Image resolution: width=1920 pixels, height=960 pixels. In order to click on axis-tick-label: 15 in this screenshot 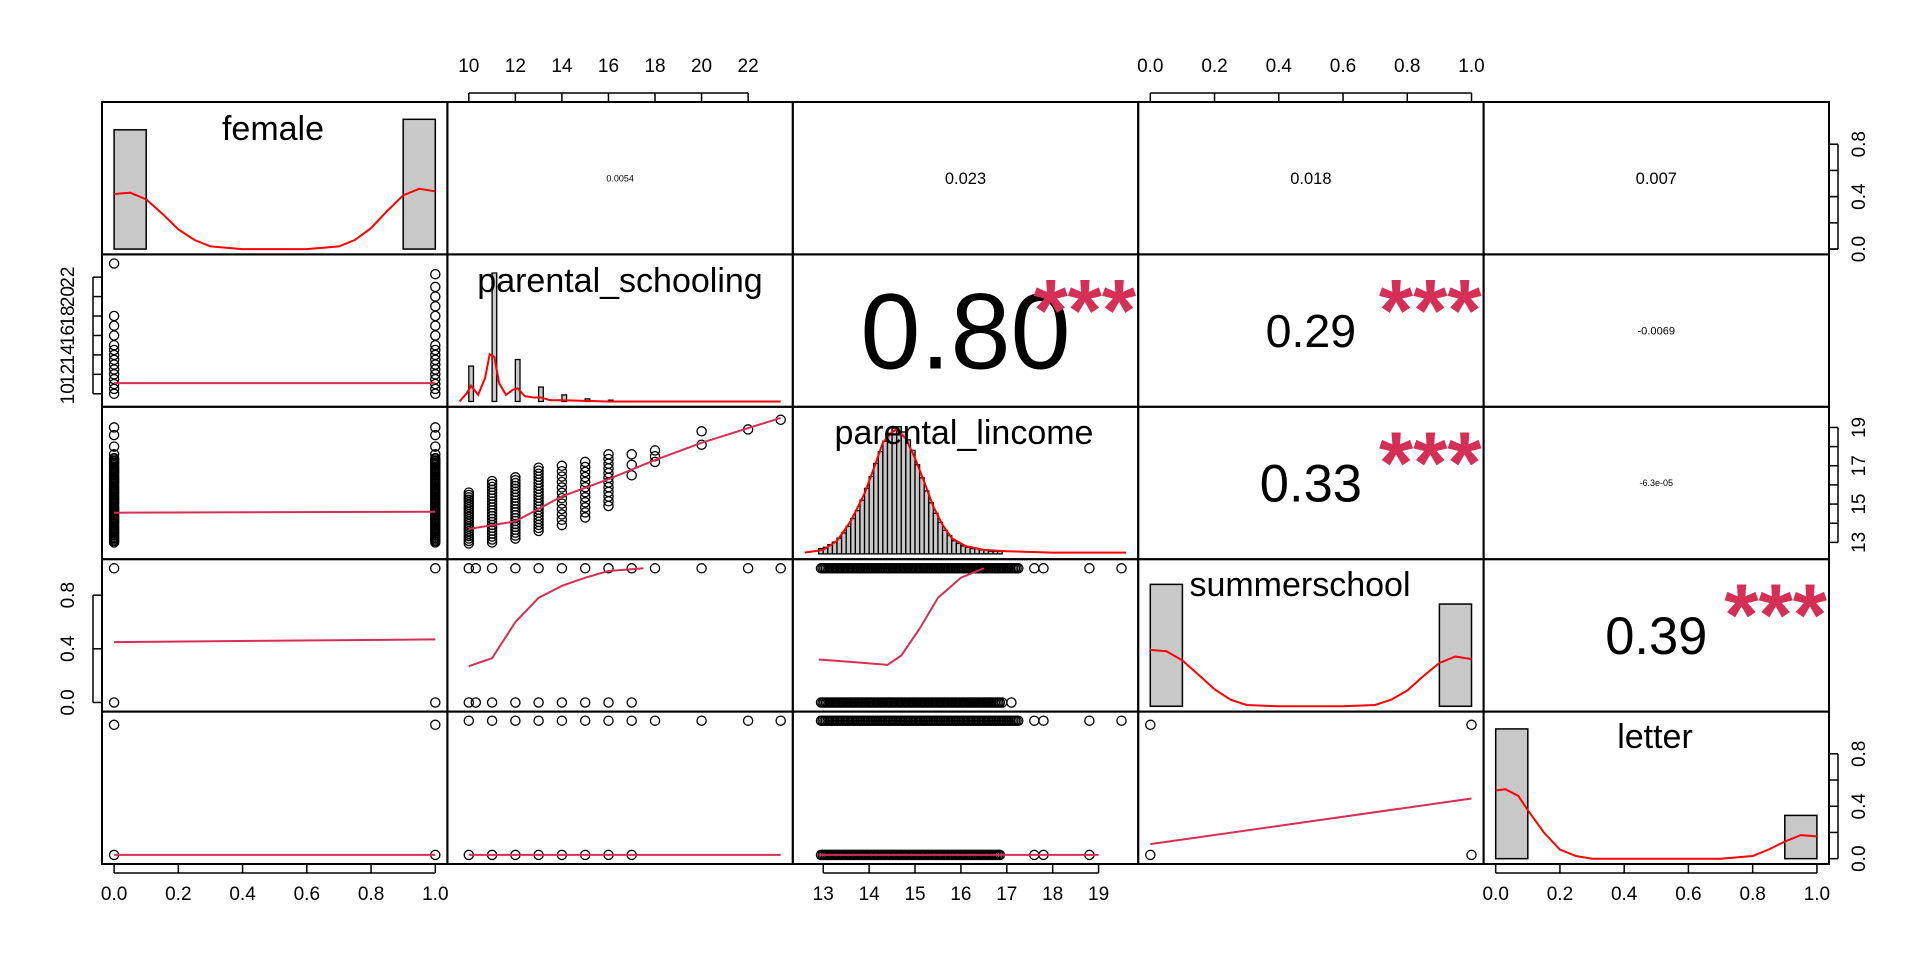, I will do `click(1859, 504)`.